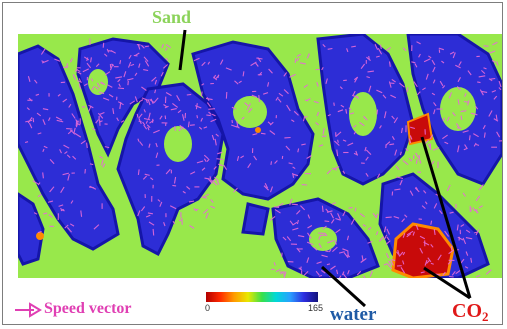  Describe the element at coordinates (353, 314) in the screenshot. I see `water-label: water` at that location.